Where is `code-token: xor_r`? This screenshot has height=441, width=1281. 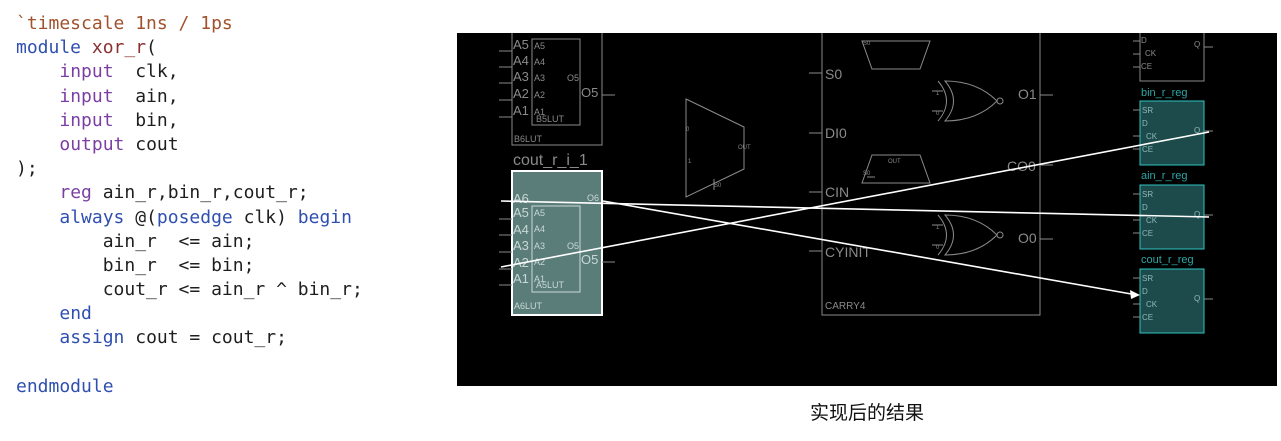 code-token: xor_r is located at coordinates (119, 48).